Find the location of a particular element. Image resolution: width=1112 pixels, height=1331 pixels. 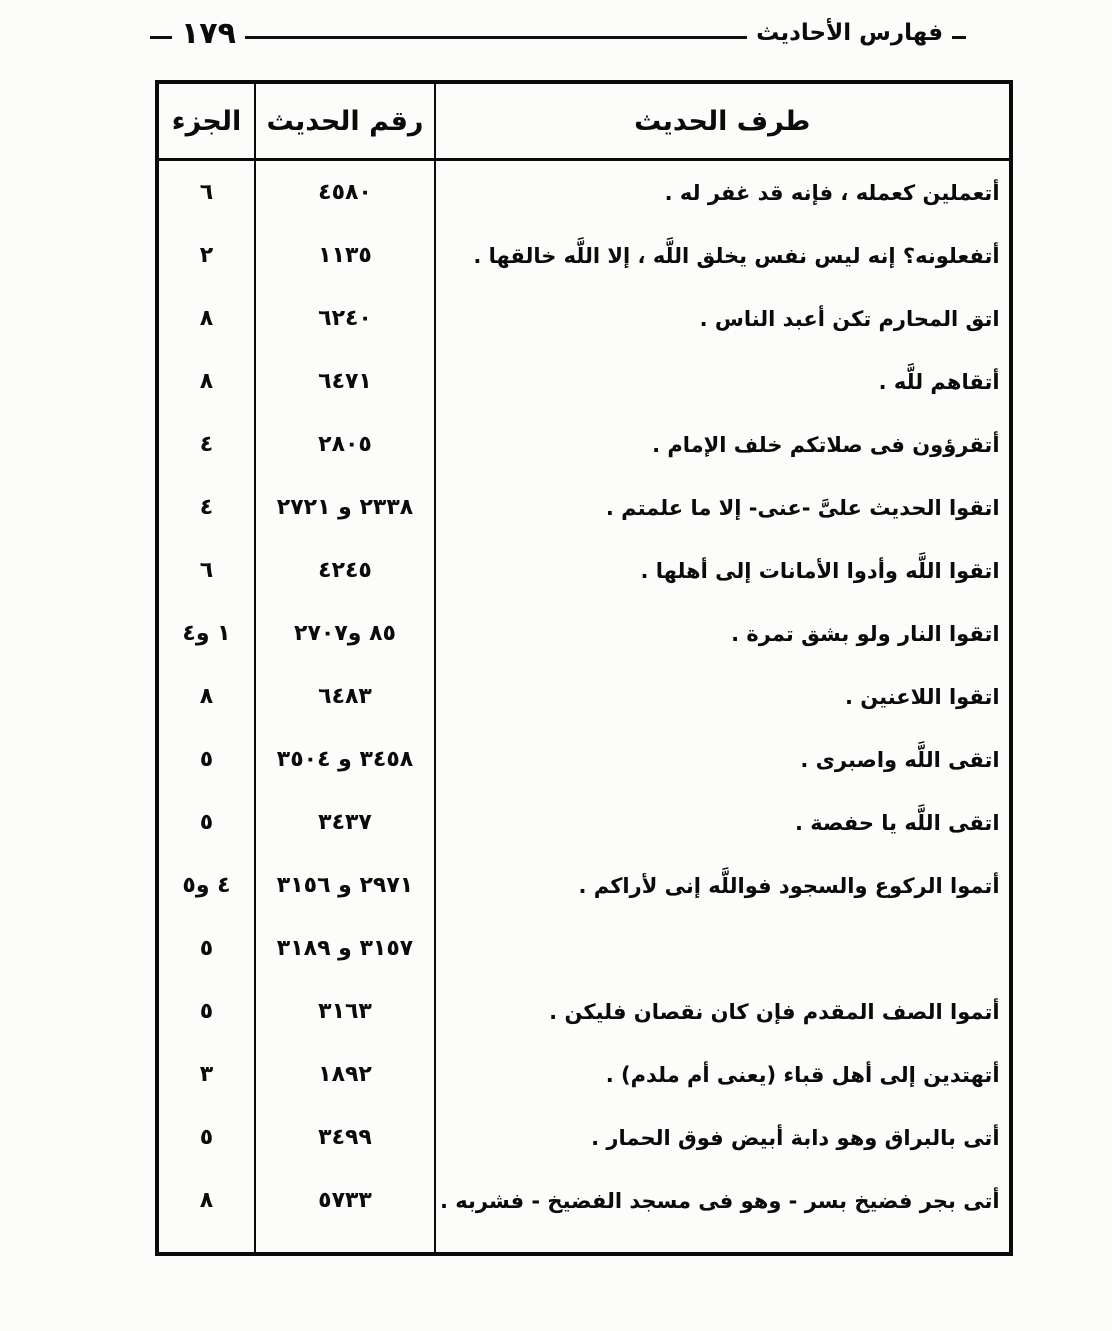

part-cell: ٣ is located at coordinates (206, 1074).